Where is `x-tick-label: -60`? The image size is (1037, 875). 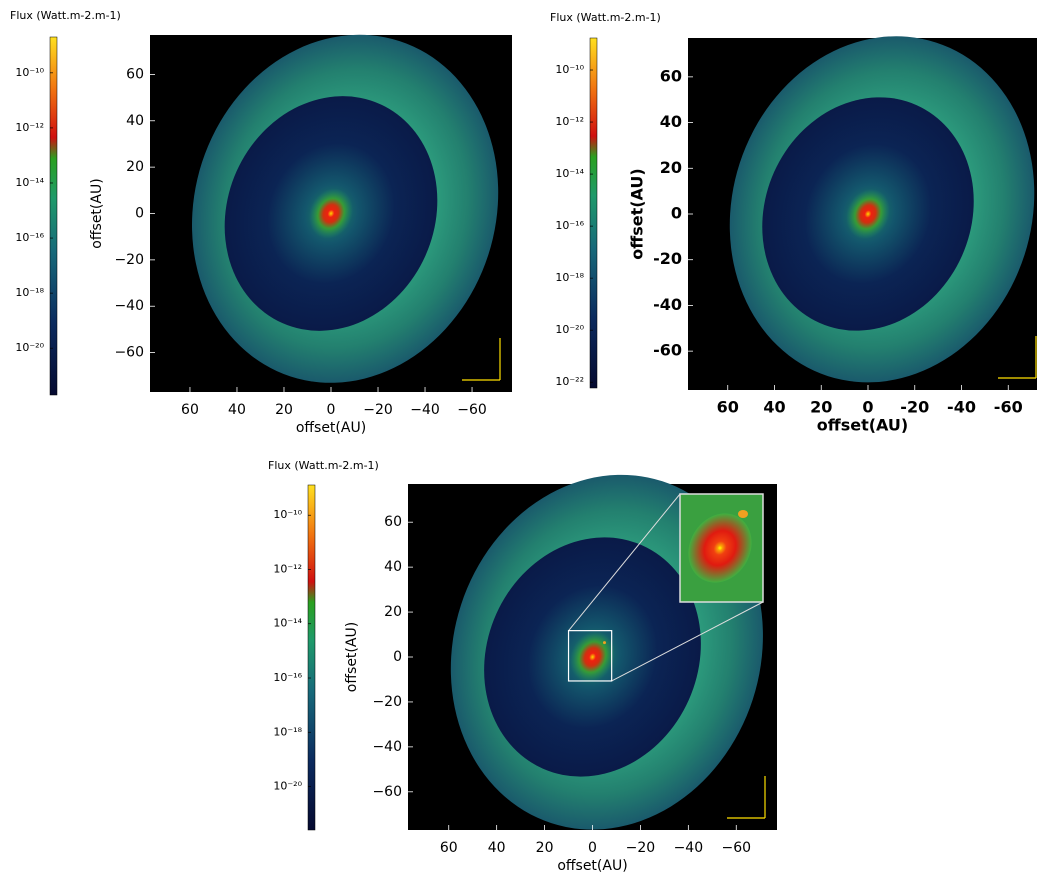
x-tick-label: -60 is located at coordinates (1008, 407).